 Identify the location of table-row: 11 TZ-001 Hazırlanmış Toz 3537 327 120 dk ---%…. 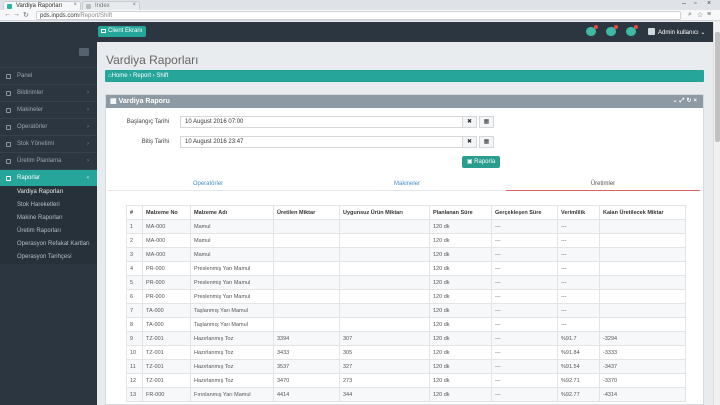
(406, 366).